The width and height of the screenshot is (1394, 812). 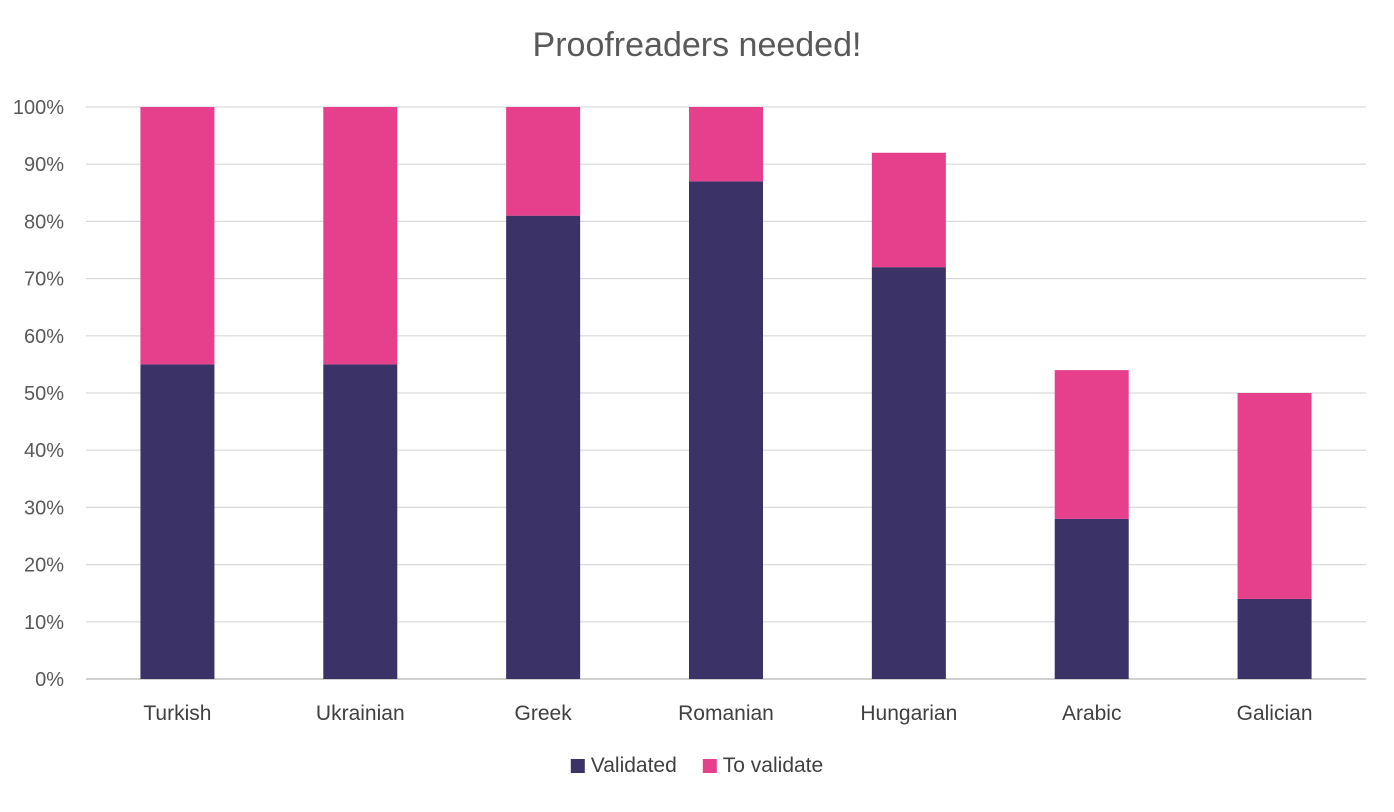 What do you see at coordinates (49, 680) in the screenshot?
I see `y-tick-label: 0%` at bounding box center [49, 680].